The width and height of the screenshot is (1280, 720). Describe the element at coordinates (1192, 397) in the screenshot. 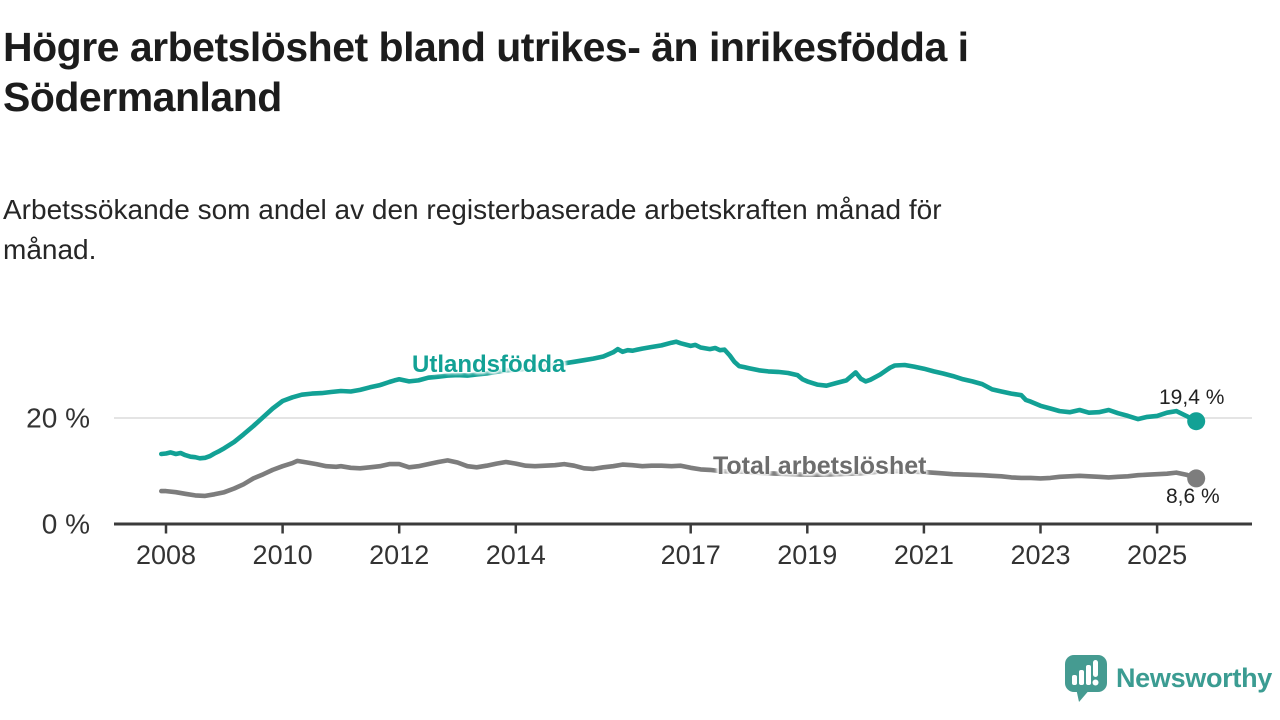

I see `end-value-utlandsfodda: 19,4 %` at that location.